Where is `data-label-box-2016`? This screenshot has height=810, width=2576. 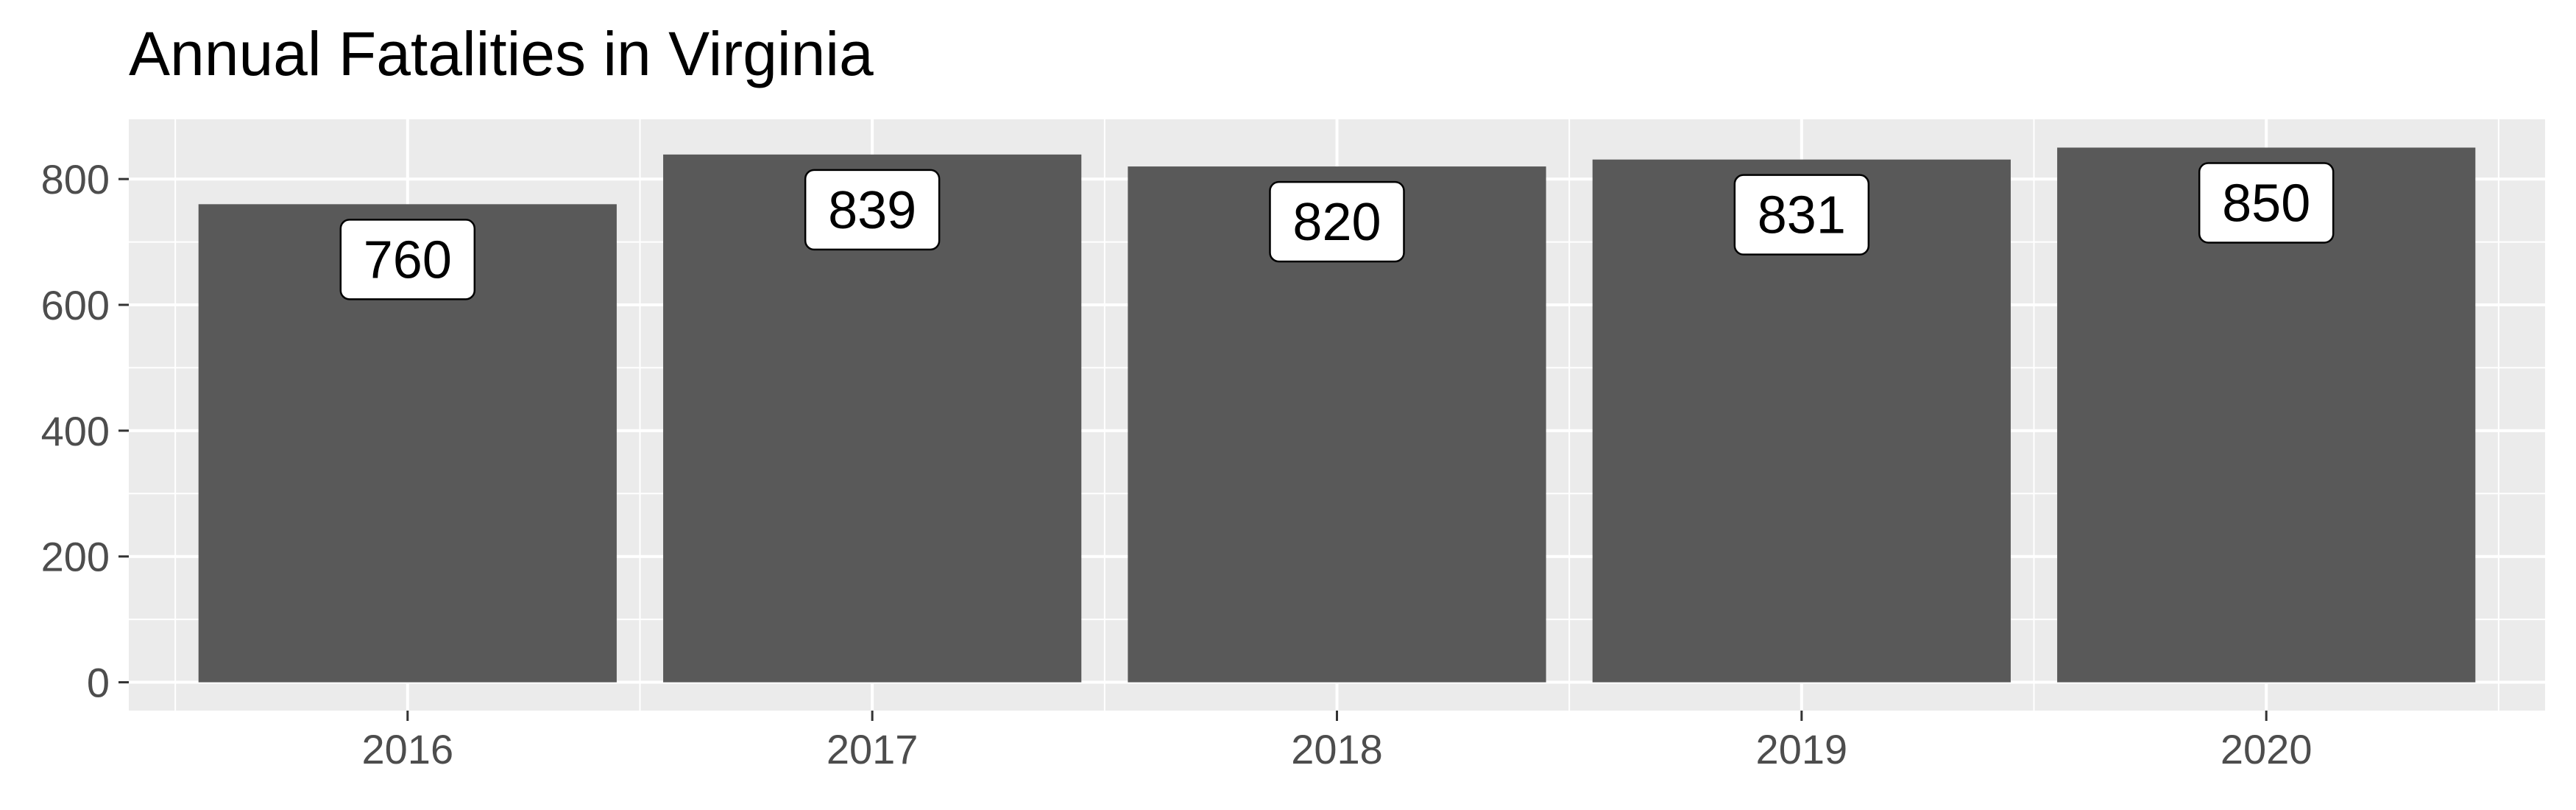 data-label-box-2016 is located at coordinates (408, 259).